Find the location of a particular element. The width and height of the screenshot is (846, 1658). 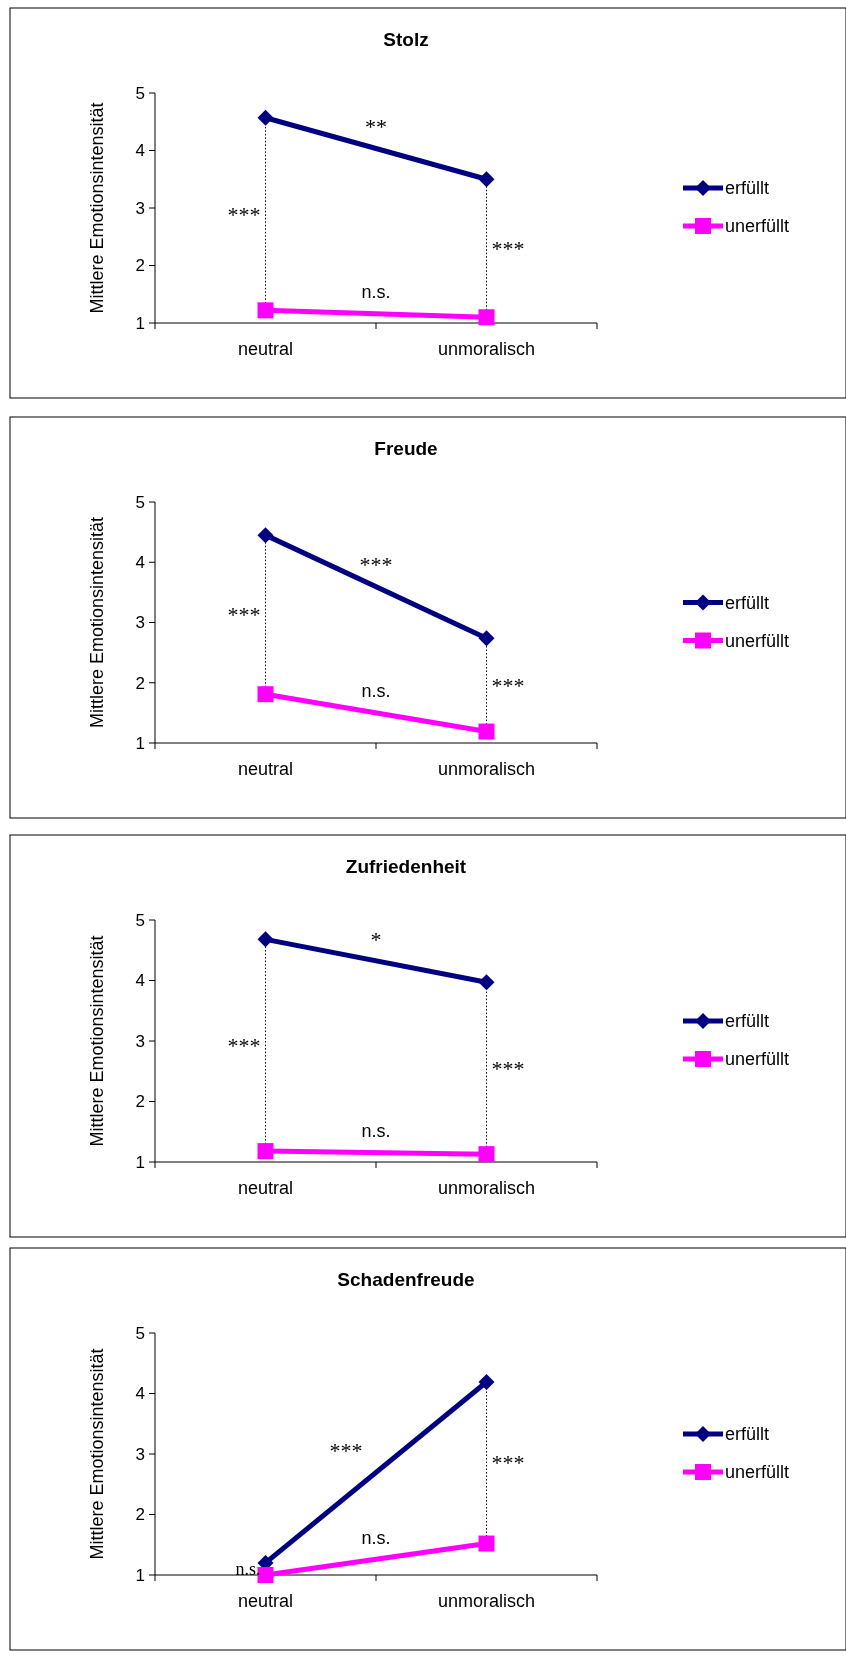

chart-title: Schadenfreude is located at coordinates (406, 1279).